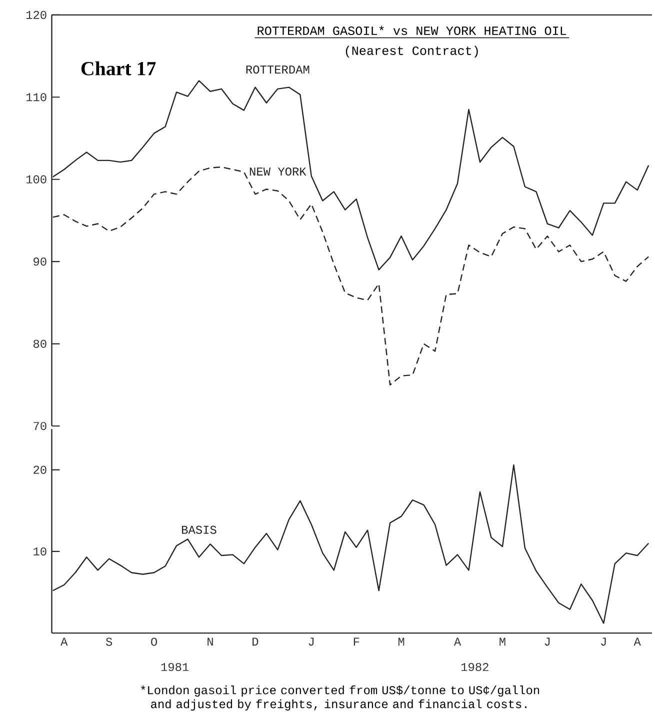 This screenshot has height=715, width=655. I want to click on series-label: NEW YORK, so click(278, 171).